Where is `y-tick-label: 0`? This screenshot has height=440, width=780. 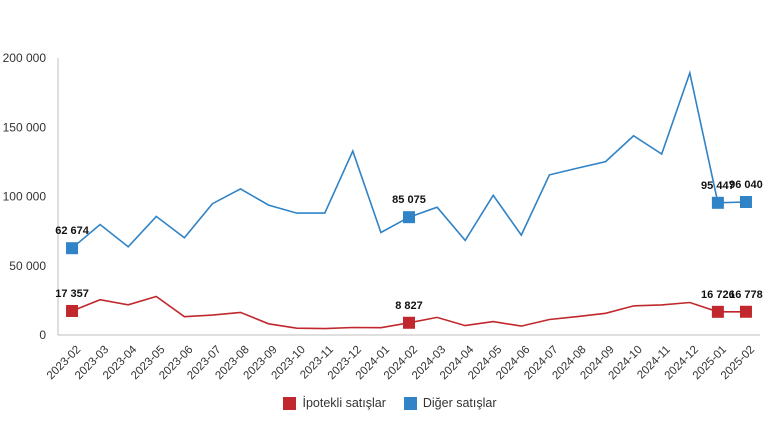 y-tick-label: 0 is located at coordinates (42, 335).